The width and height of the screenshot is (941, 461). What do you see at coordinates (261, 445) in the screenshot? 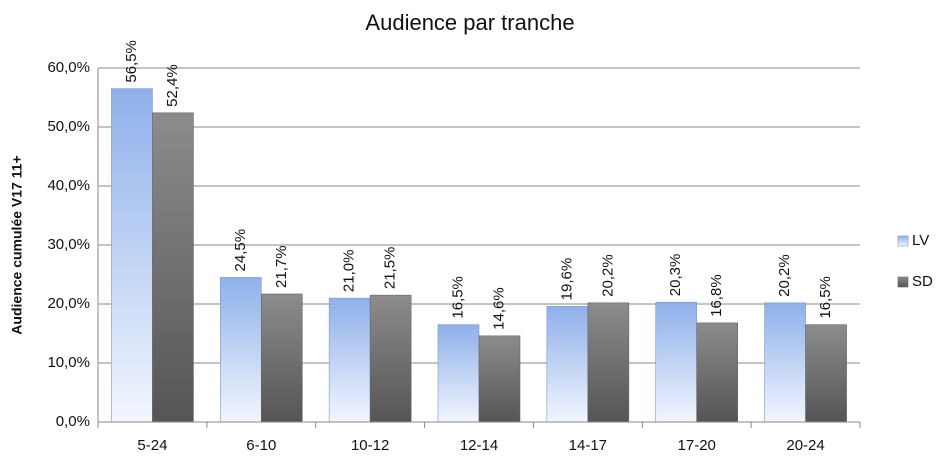
I see `x-tick-label: 6-10` at bounding box center [261, 445].